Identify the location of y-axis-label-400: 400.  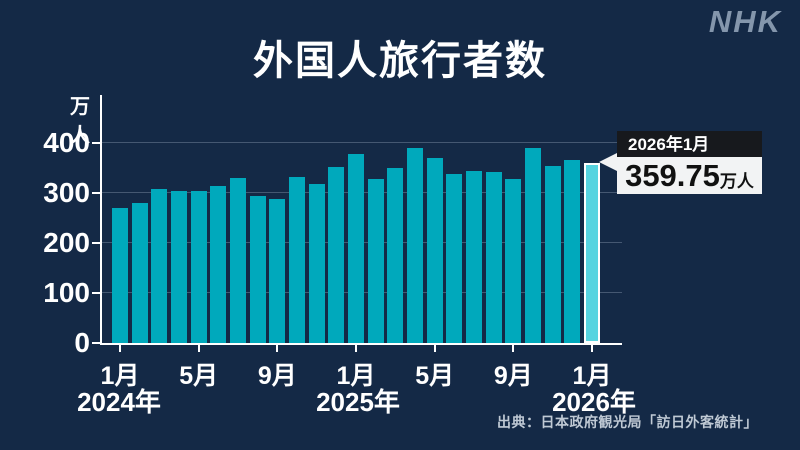
(66, 142).